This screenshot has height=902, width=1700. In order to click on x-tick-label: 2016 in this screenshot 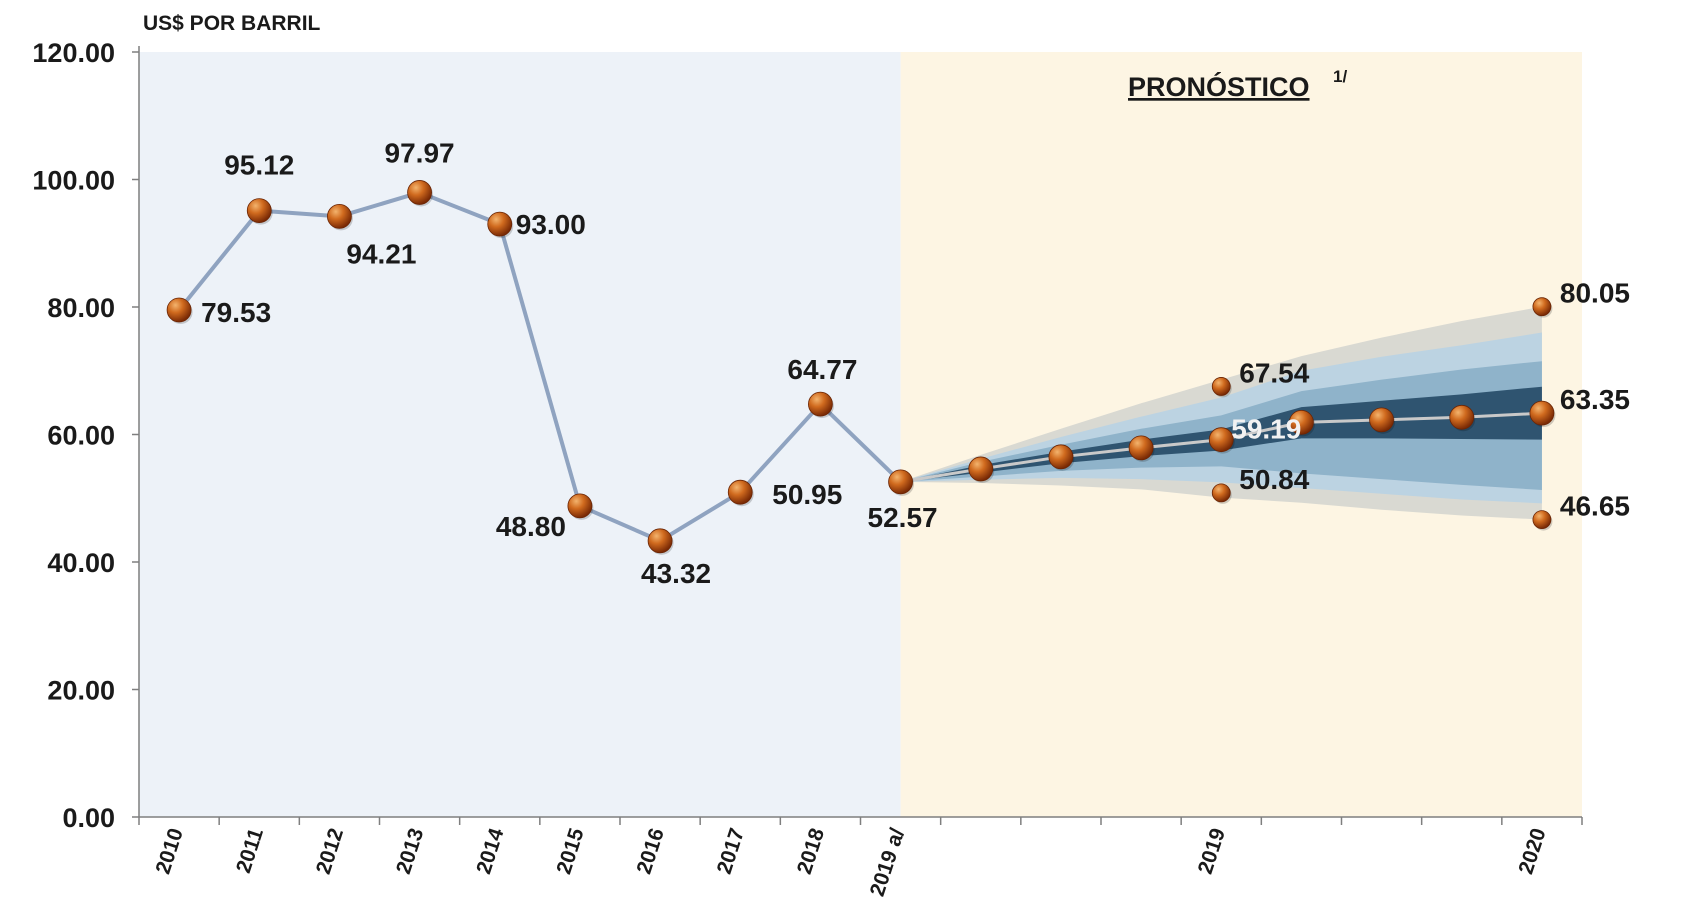, I will do `click(651, 851)`.